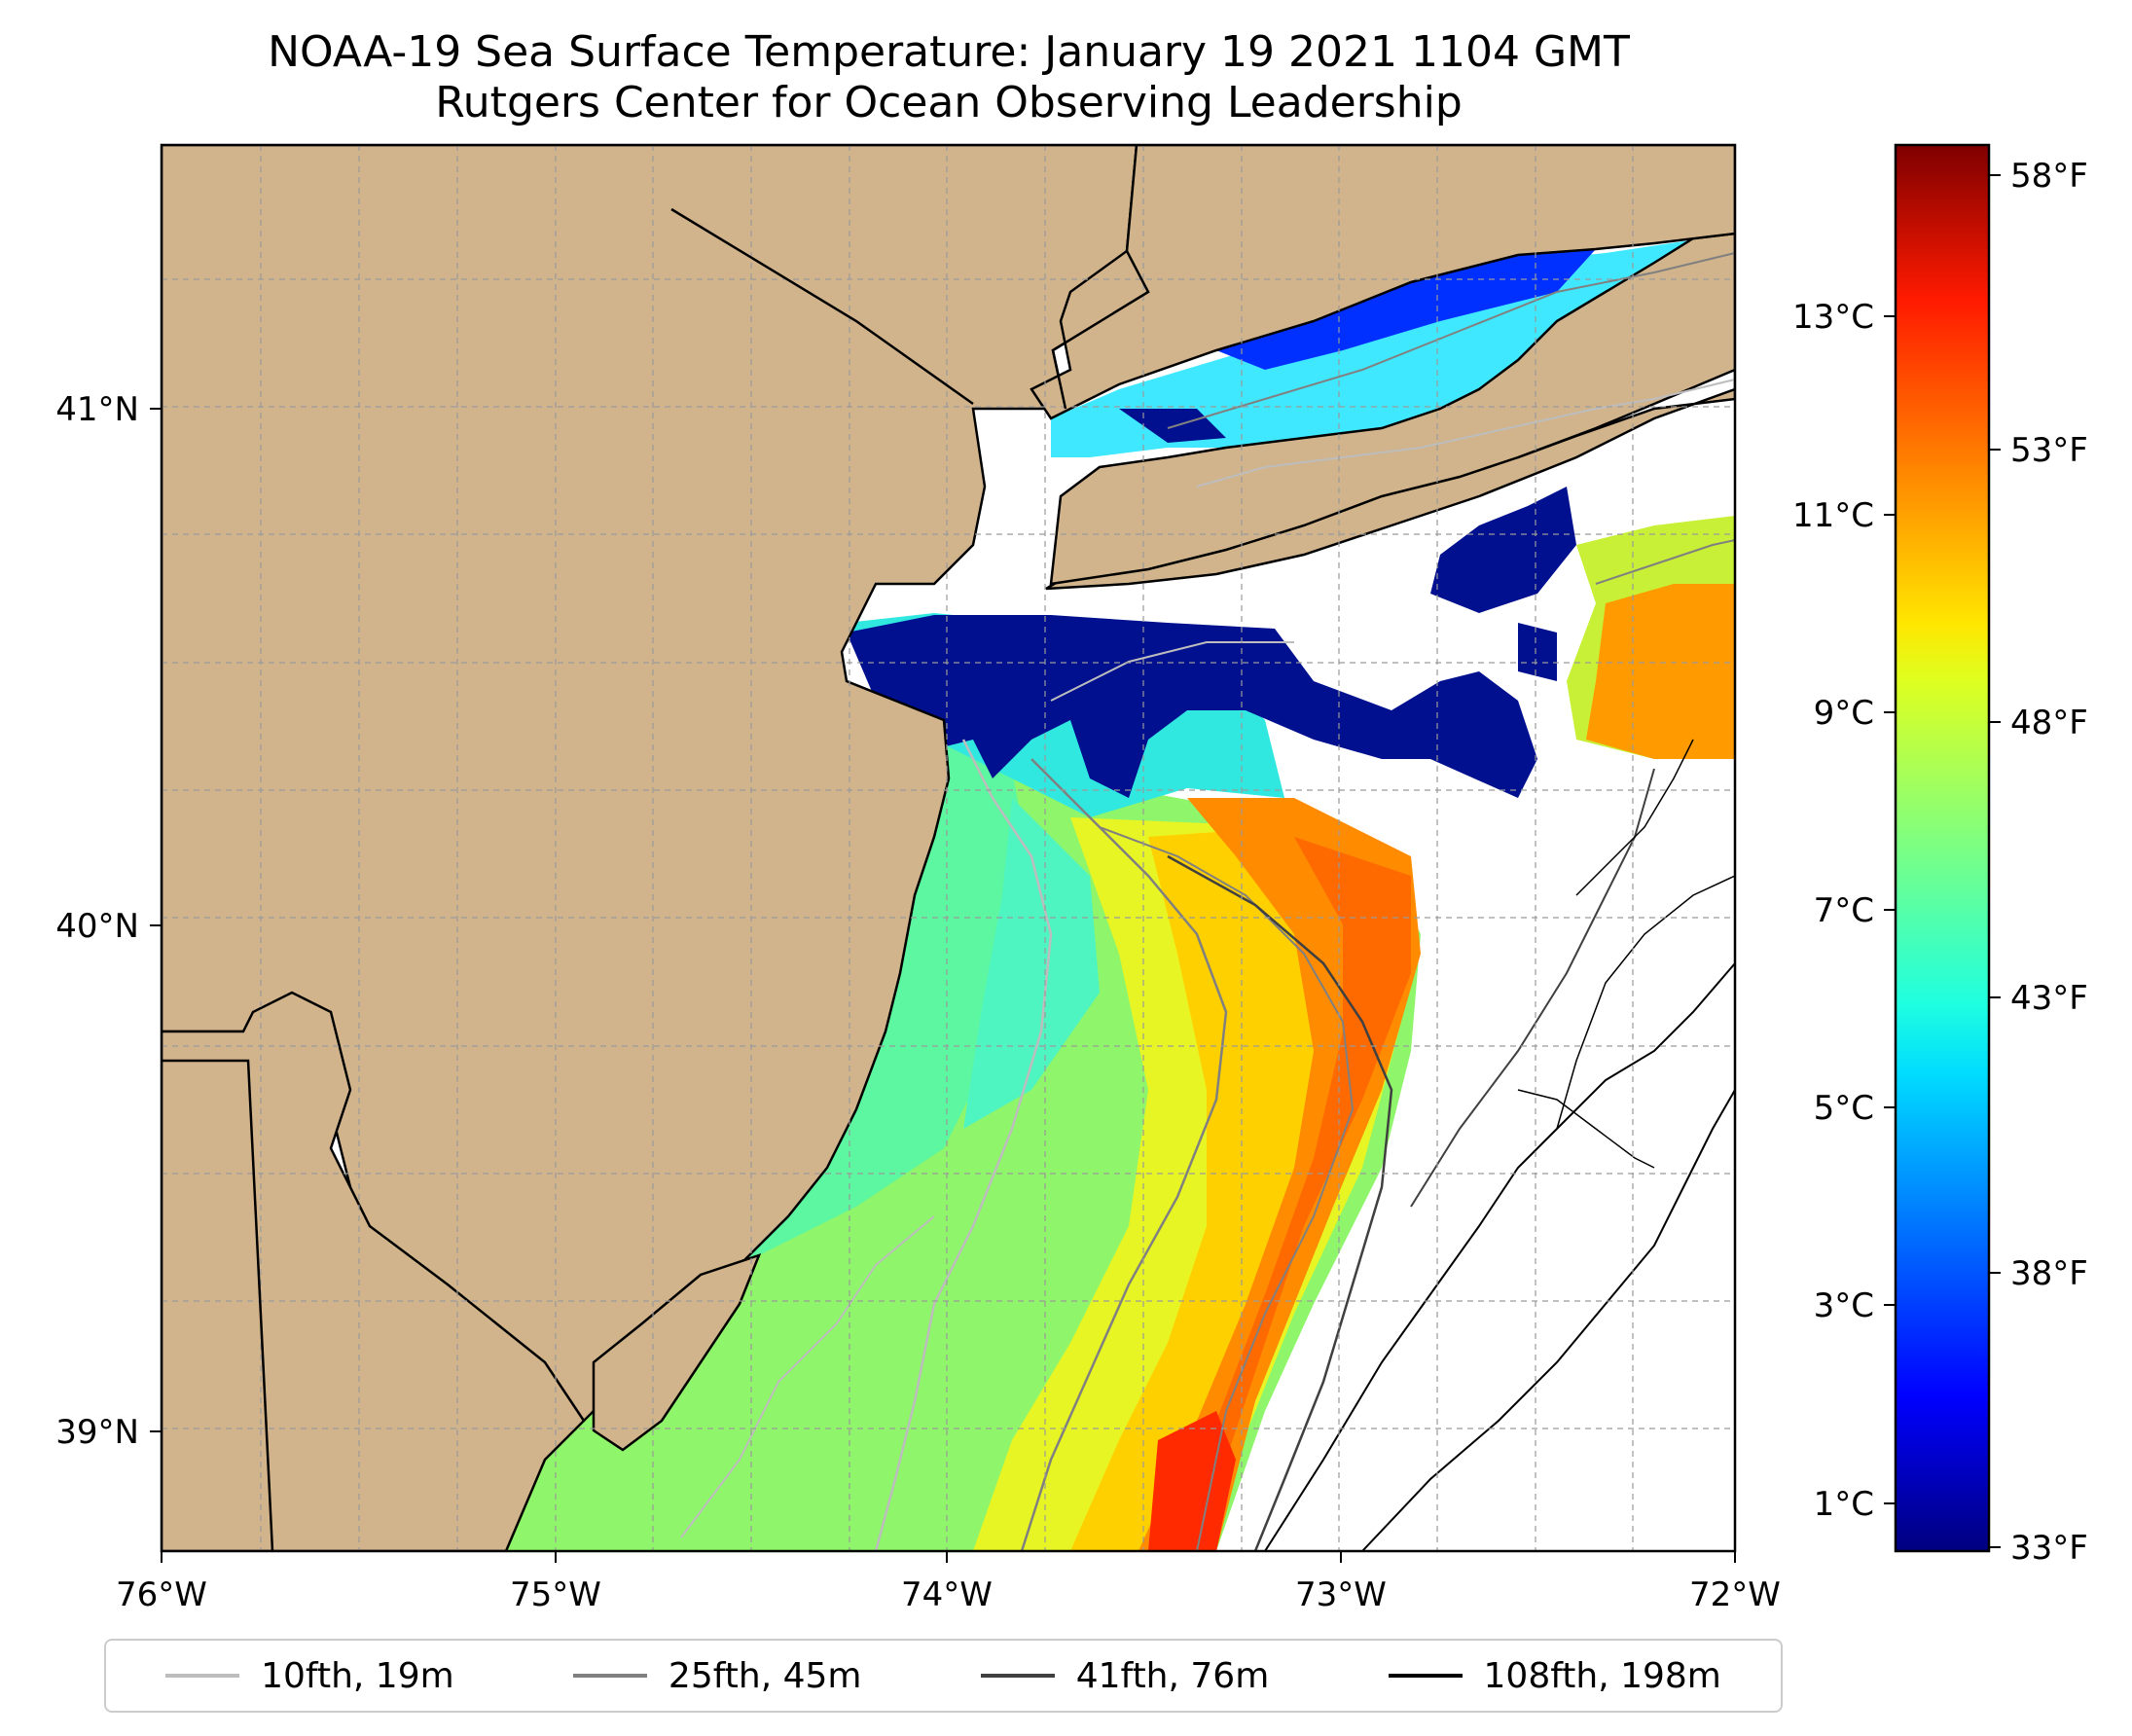  I want to click on legend-item-25fth: 25fth, 45m, so click(717, 1676).